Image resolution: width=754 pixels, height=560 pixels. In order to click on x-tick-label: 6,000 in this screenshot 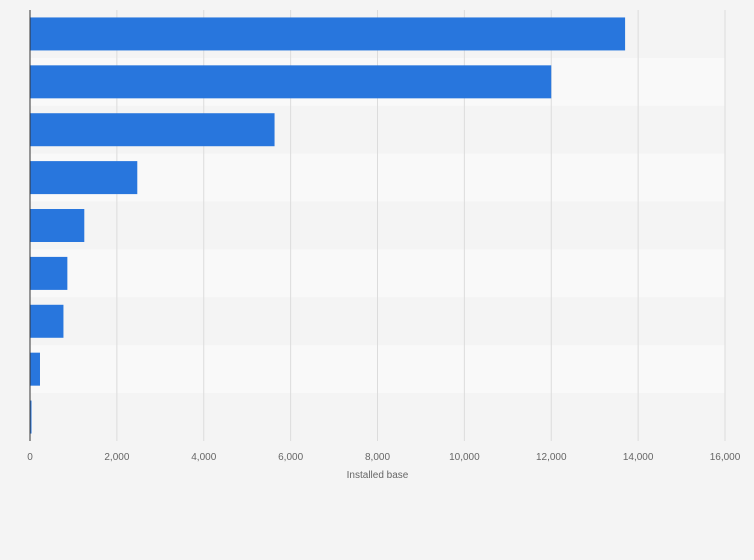, I will do `click(290, 457)`.